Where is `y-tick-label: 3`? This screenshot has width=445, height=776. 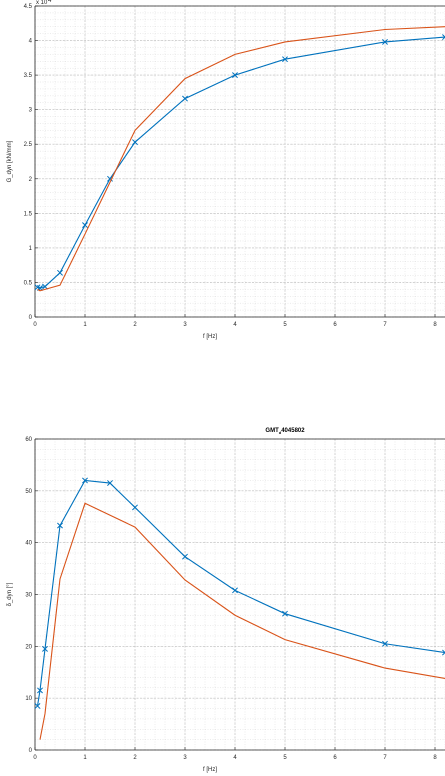 y-tick-label: 3 is located at coordinates (31, 111).